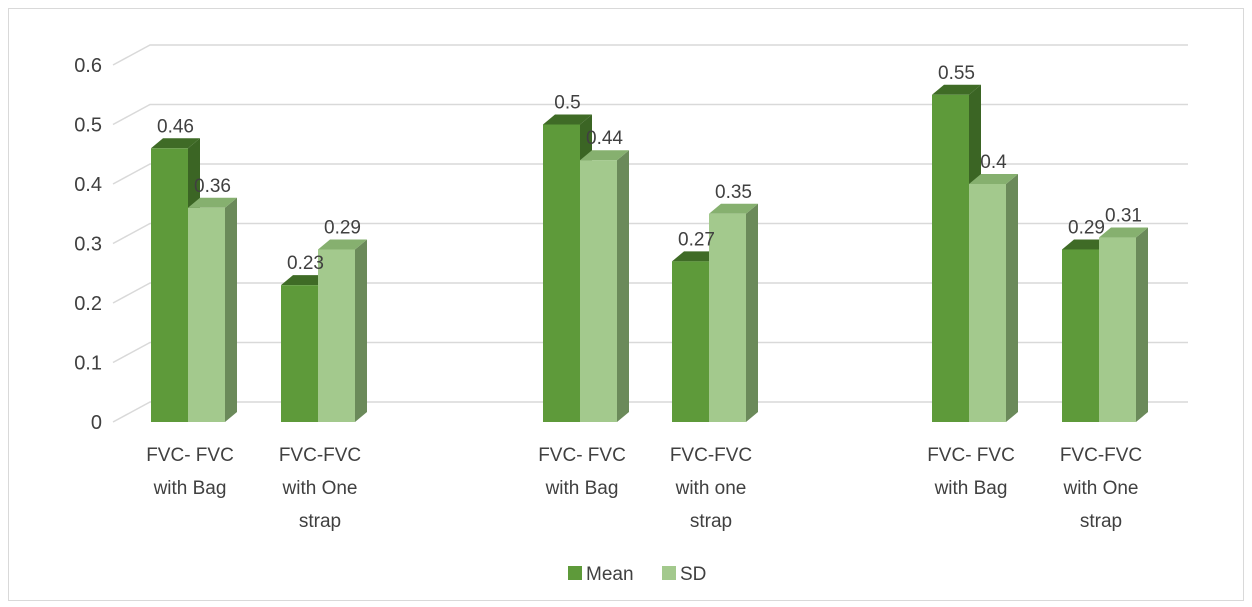 This screenshot has height=607, width=1252. I want to click on legend-label: SD, so click(693, 574).